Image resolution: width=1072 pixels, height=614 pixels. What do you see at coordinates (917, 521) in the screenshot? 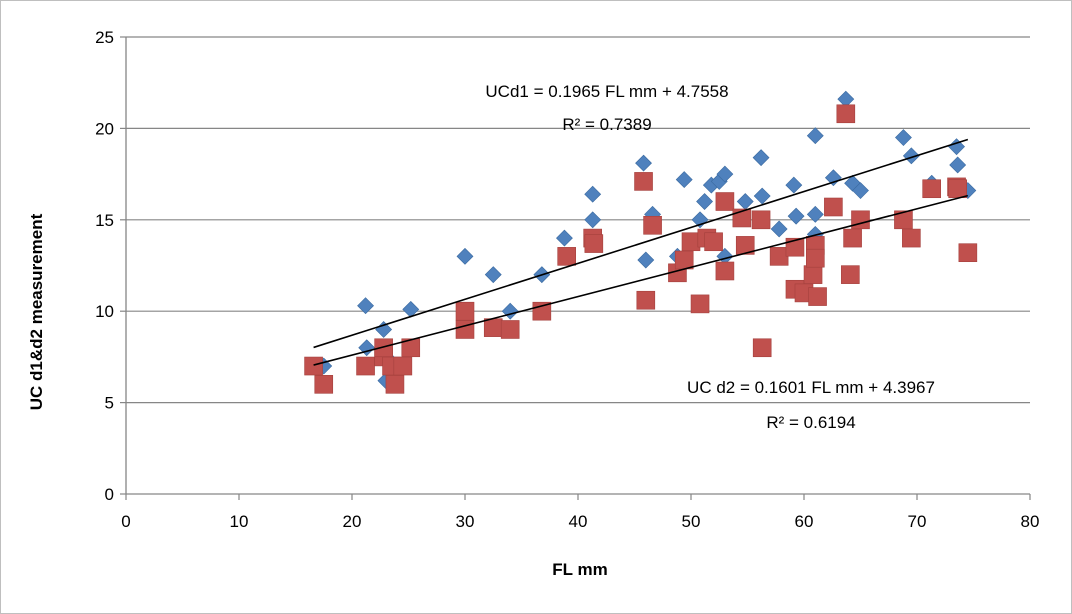
I see `x-tick-label: 70` at bounding box center [917, 521].